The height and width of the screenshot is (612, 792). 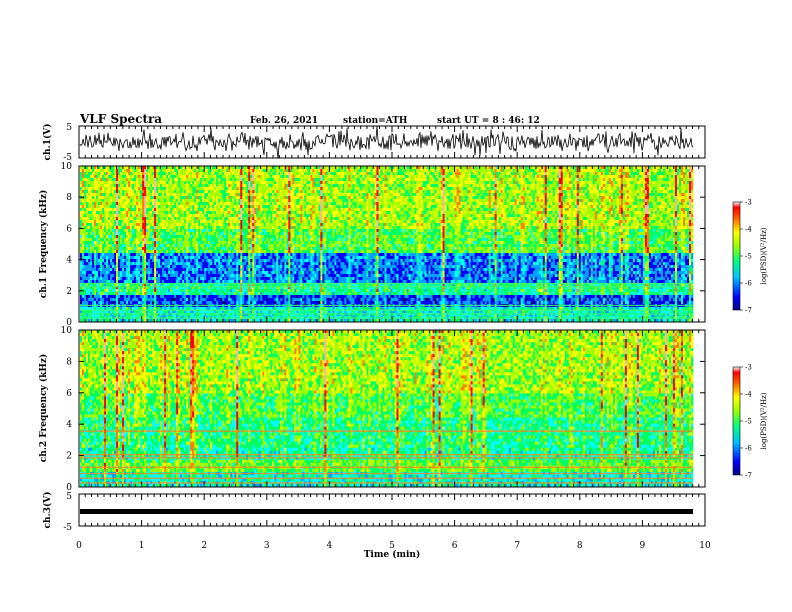 I want to click on x-tick-6: 6, so click(x=455, y=546).